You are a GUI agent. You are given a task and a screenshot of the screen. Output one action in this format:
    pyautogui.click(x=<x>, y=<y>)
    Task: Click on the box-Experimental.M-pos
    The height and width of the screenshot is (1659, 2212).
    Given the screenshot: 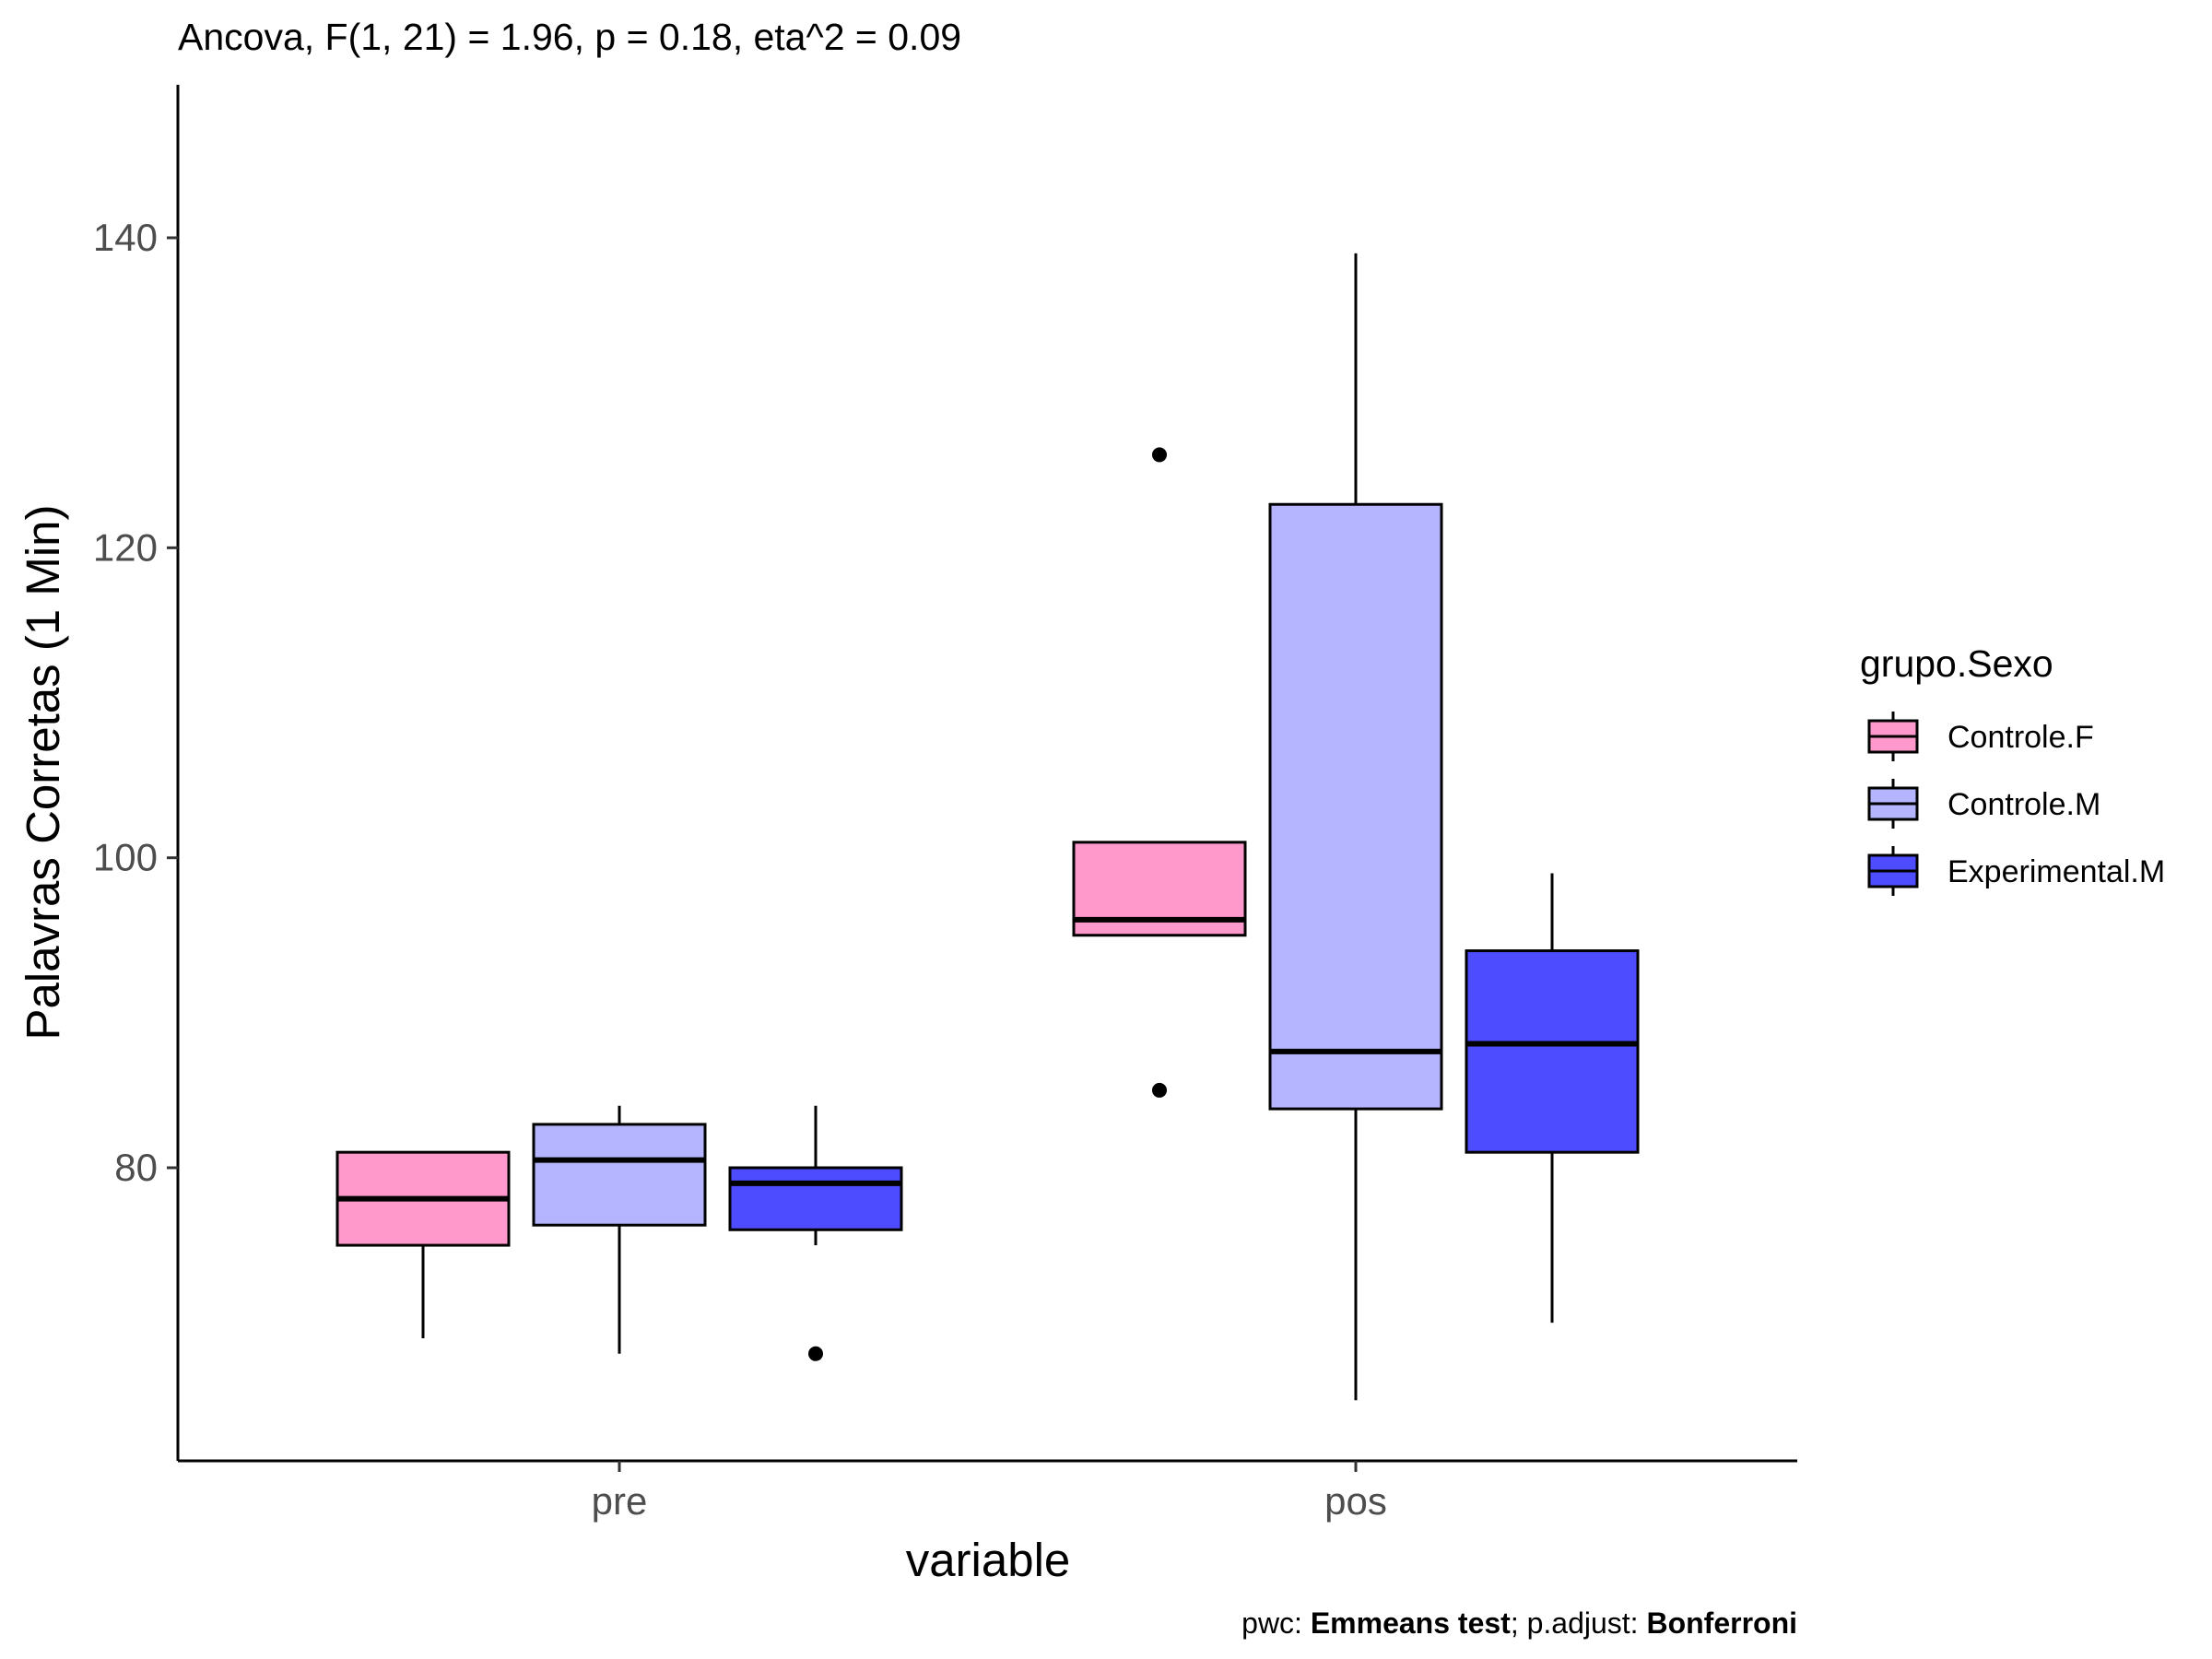 What is the action you would take?
    pyautogui.click(x=1552, y=1098)
    